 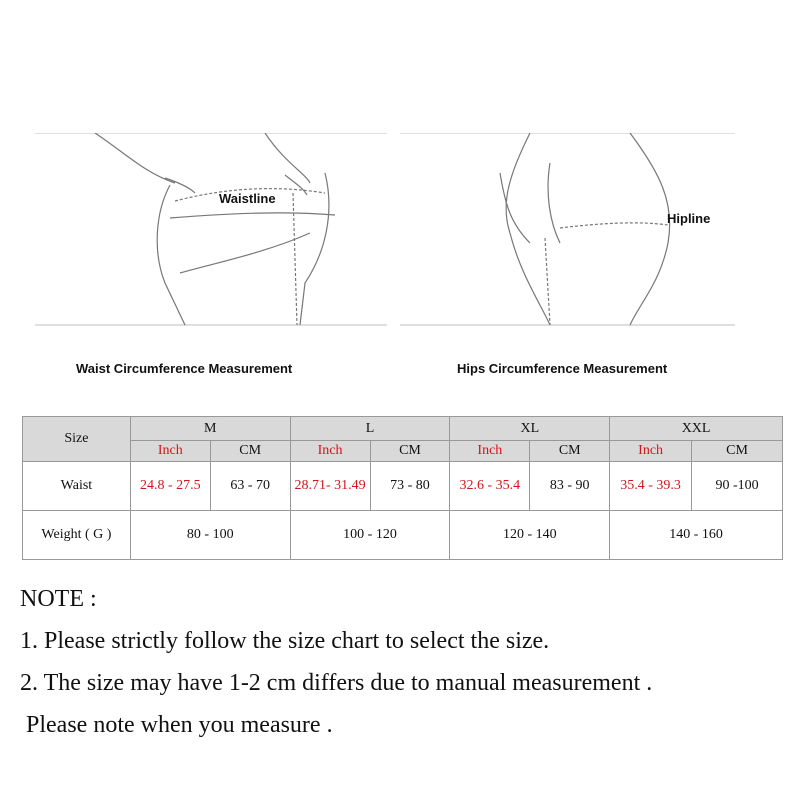 What do you see at coordinates (370, 428) in the screenshot?
I see `size-l-header: L` at bounding box center [370, 428].